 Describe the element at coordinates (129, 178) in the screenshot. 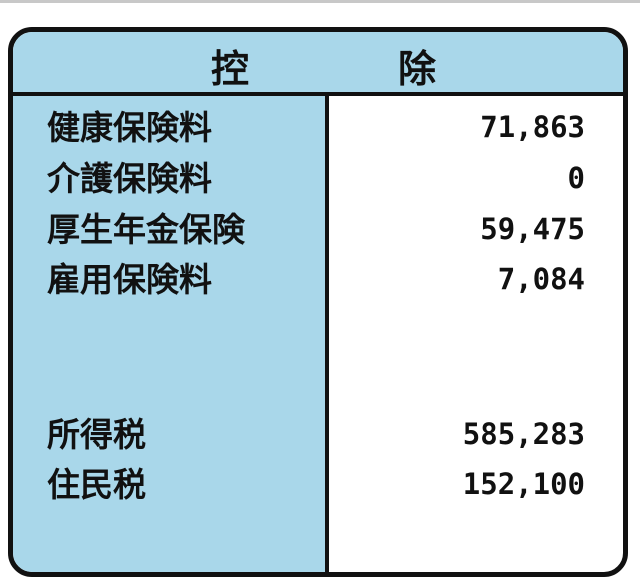

I see `row-label: 介護保険料` at that location.